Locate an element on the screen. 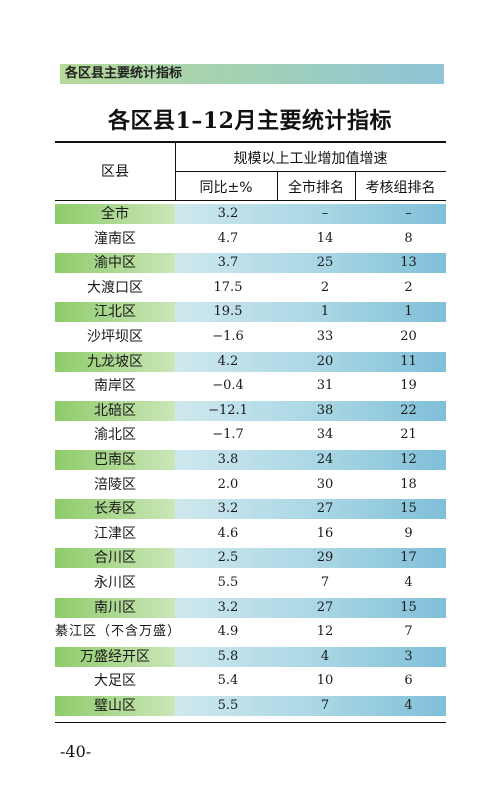 The image size is (500, 804). district-cell: 江津区 is located at coordinates (115, 533).